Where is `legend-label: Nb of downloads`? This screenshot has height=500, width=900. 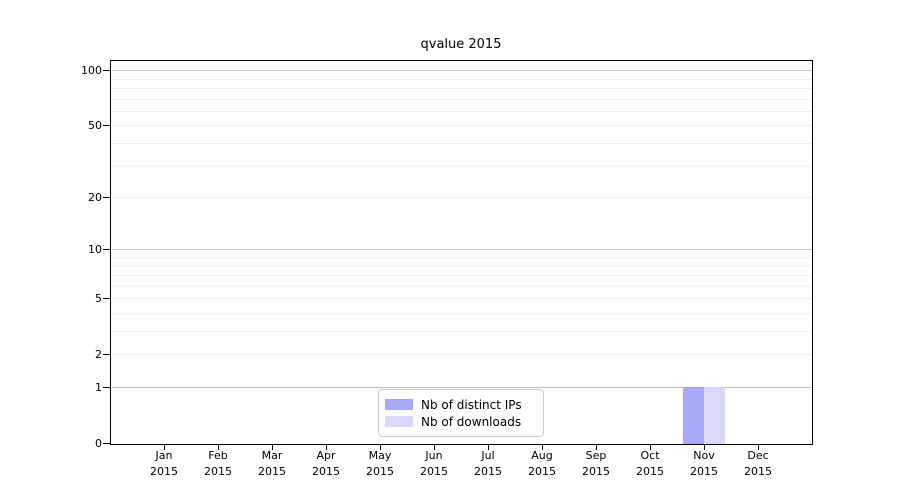
legend-label: Nb of downloads is located at coordinates (471, 421).